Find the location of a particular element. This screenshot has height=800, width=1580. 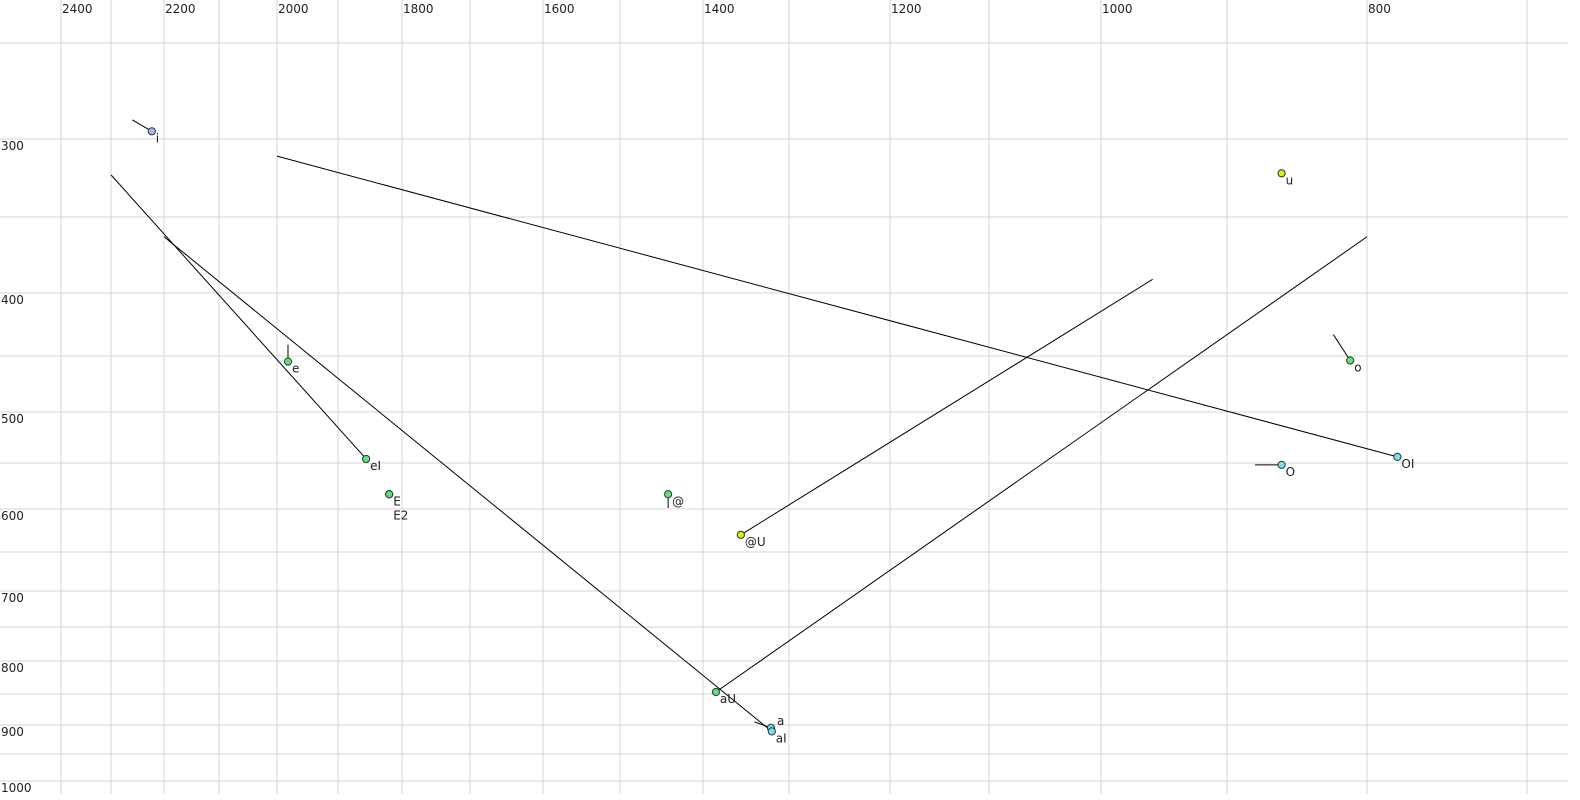

x-tick-label: 1600 is located at coordinates (559, 9).